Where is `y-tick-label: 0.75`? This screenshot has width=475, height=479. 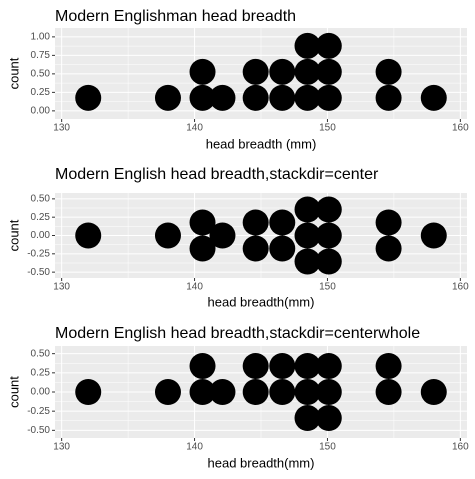 y-tick-label: 0.75 is located at coordinates (41, 55).